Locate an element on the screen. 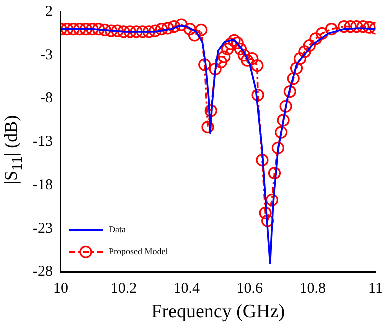  y-tick-label: -8 is located at coordinates (46, 98).